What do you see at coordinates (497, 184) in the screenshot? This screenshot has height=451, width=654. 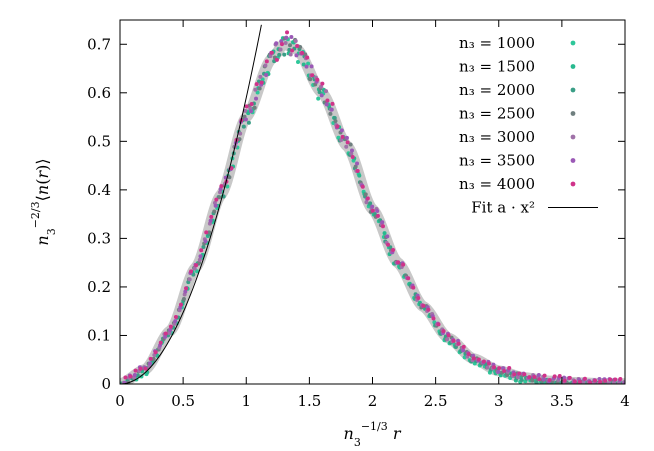 I see `legend-label: n₃ = 4000` at bounding box center [497, 184].